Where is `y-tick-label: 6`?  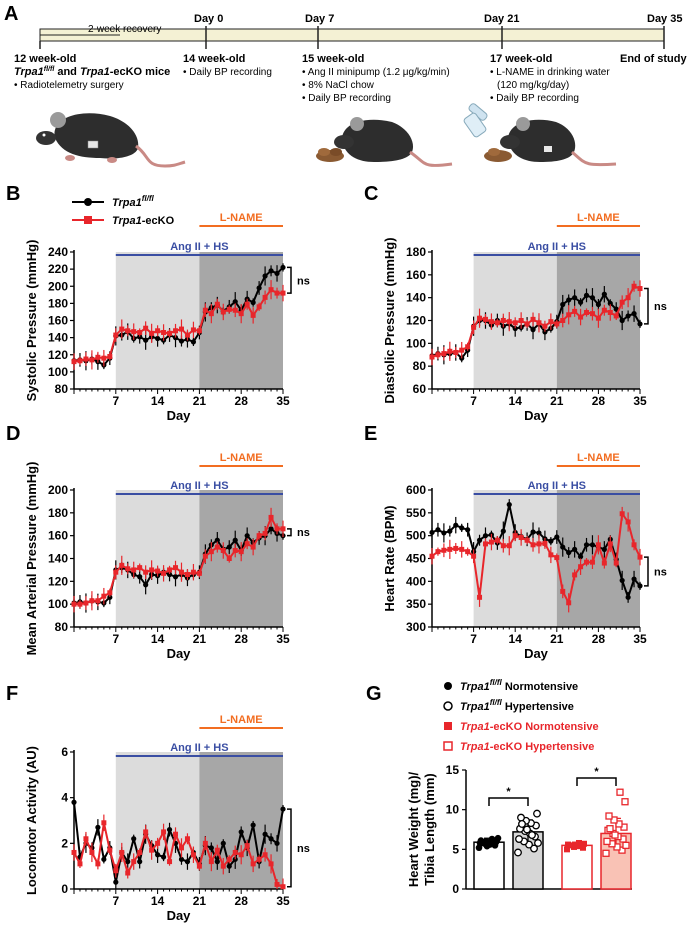 y-tick-label: 6 is located at coordinates (64, 752).